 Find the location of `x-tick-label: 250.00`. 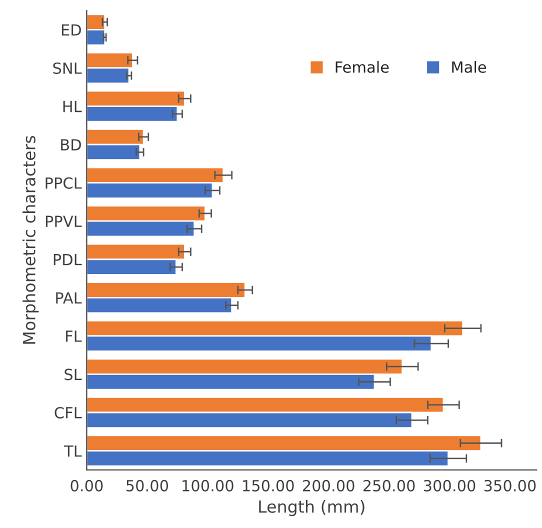

x-tick-label: 250.00 is located at coordinates (389, 486).